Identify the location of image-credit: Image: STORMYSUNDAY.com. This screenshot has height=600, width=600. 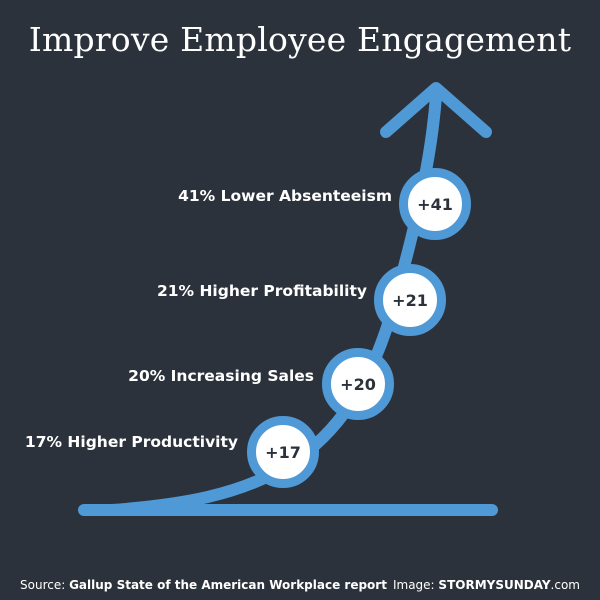
(486, 585).